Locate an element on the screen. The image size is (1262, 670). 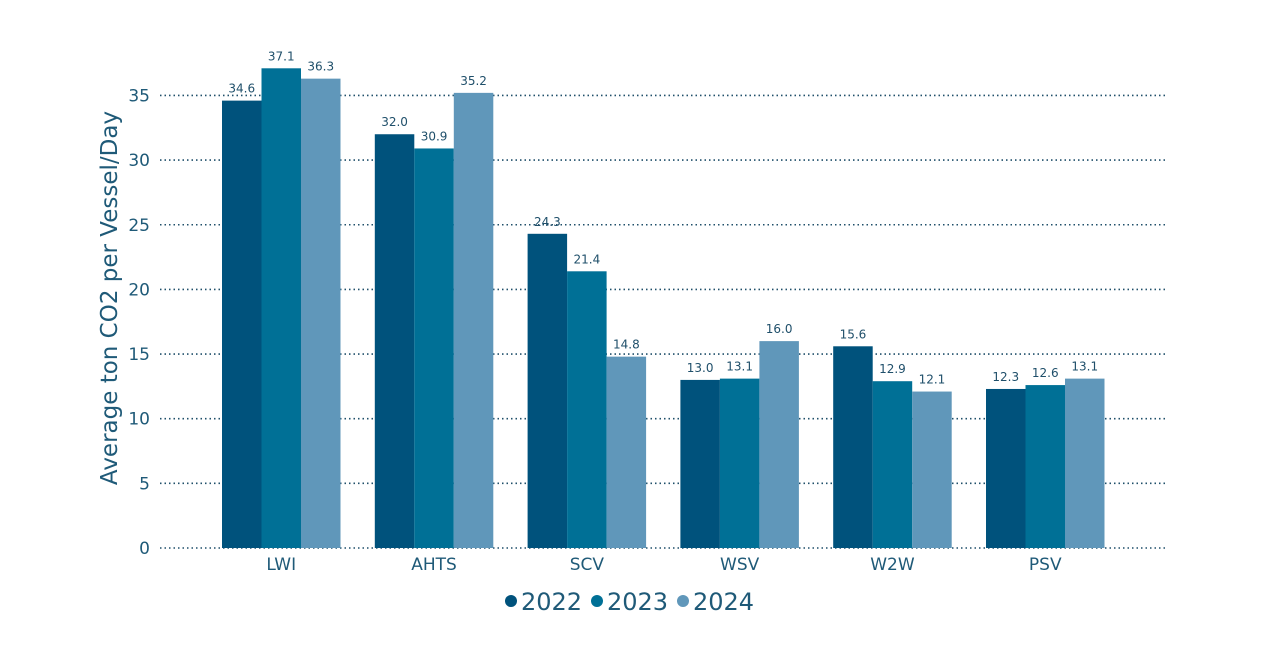
y-tick-label: 35 is located at coordinates (139, 96).